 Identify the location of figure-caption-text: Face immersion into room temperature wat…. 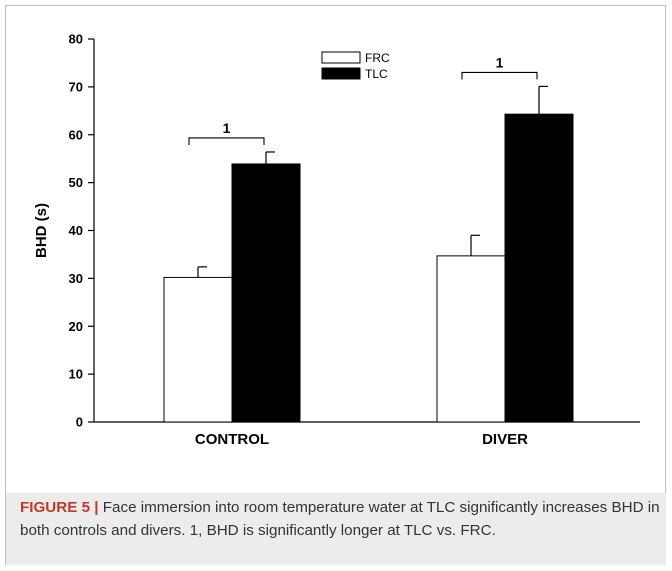
(340, 519).